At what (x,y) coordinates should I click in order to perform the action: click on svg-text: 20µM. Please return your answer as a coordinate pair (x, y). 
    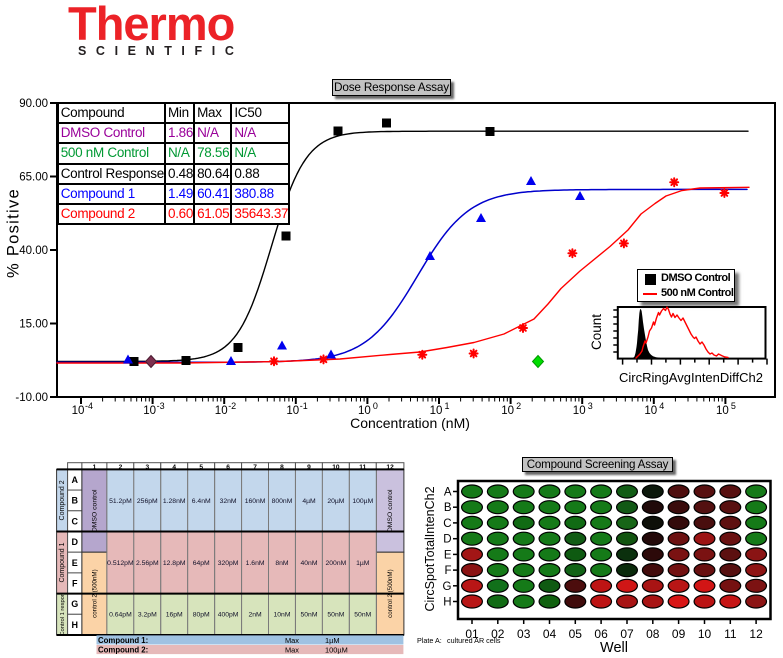
    Looking at the image, I should click on (335, 501).